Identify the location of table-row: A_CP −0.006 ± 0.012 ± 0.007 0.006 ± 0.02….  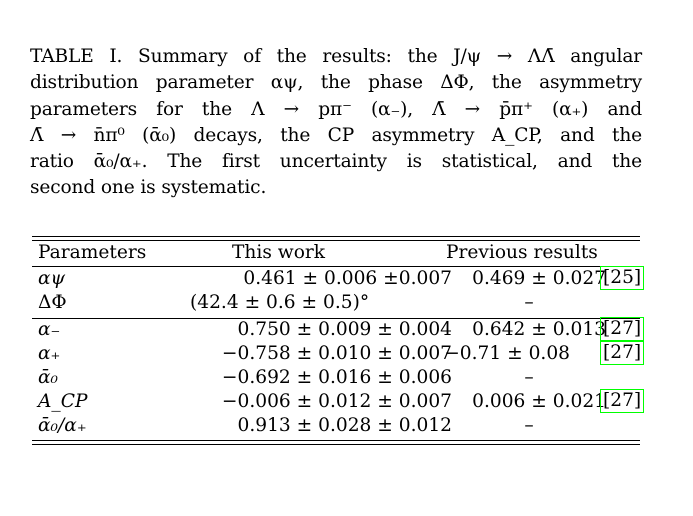
(338, 402).